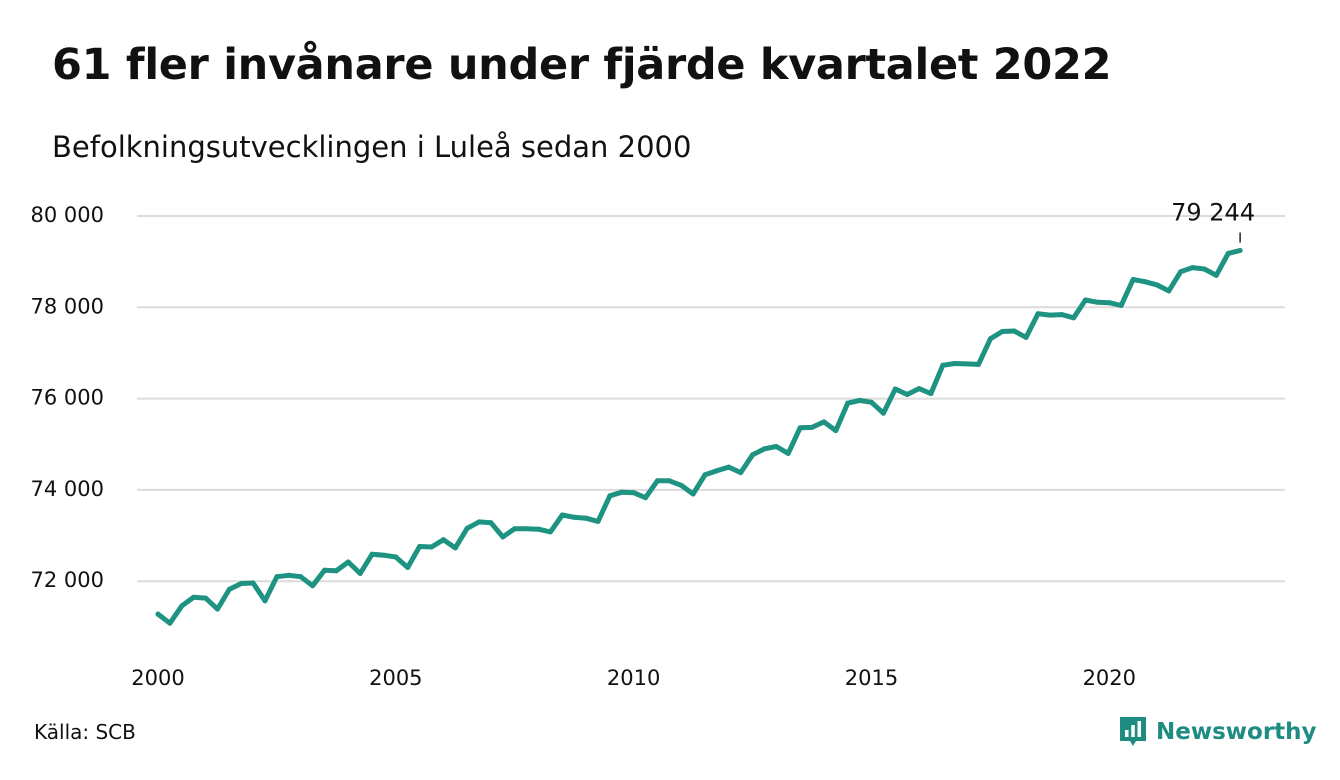  I want to click on y-tick-label: 78 000, so click(67, 306).